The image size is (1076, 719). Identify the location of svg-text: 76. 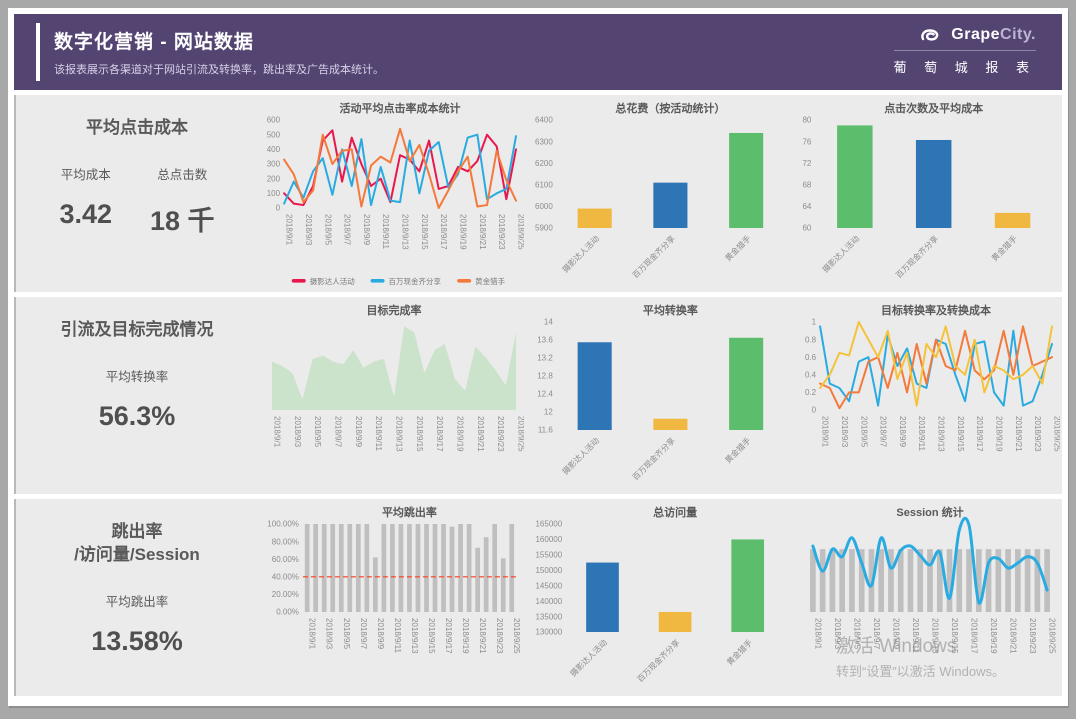
(806, 141).